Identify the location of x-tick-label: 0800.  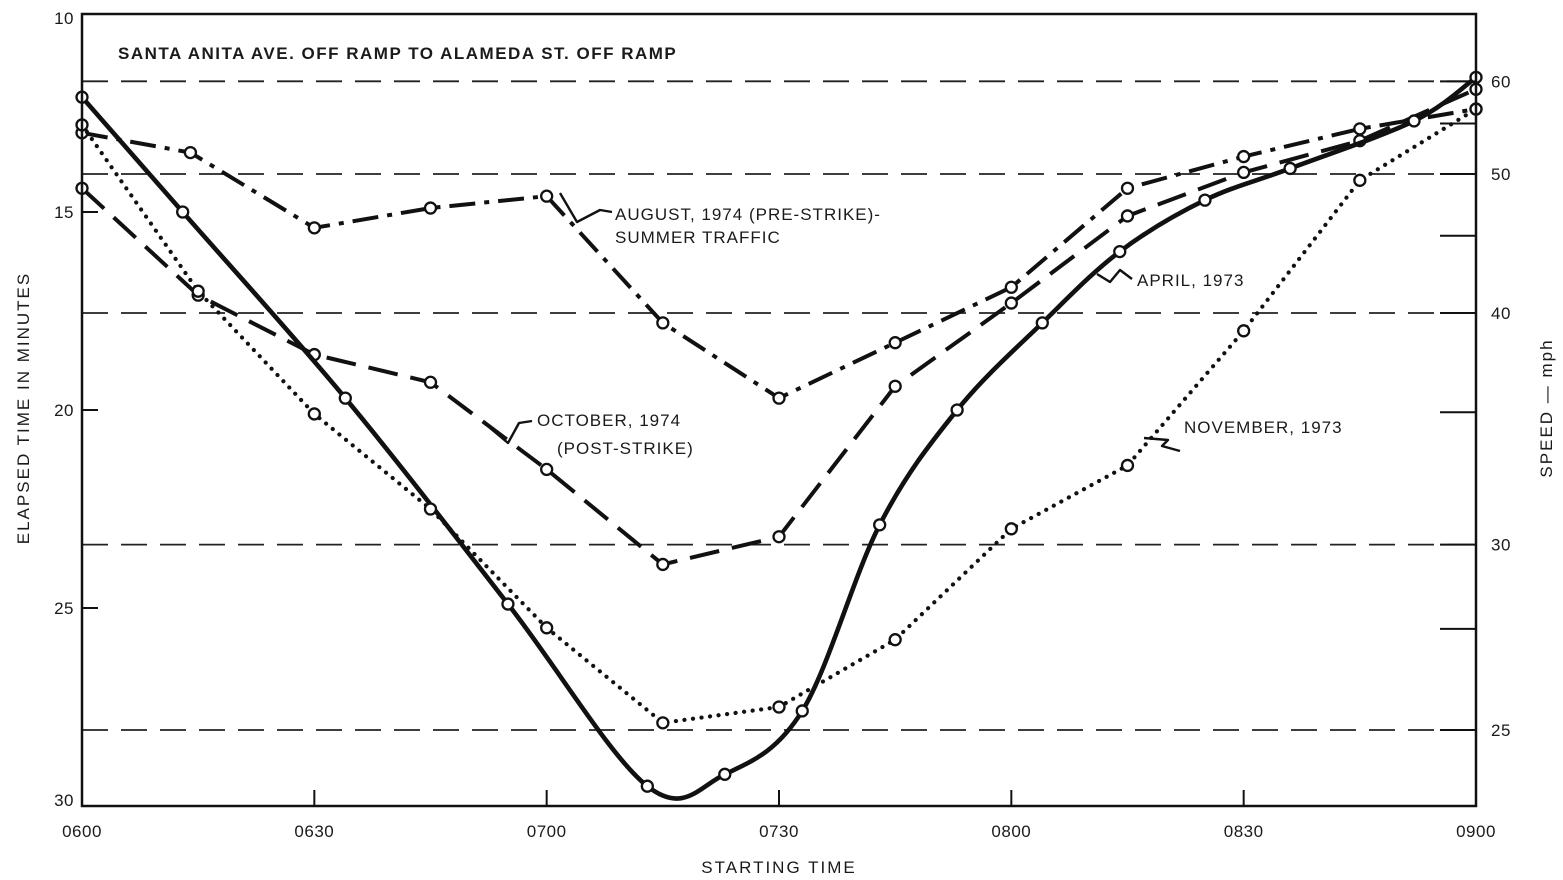
(1011, 831).